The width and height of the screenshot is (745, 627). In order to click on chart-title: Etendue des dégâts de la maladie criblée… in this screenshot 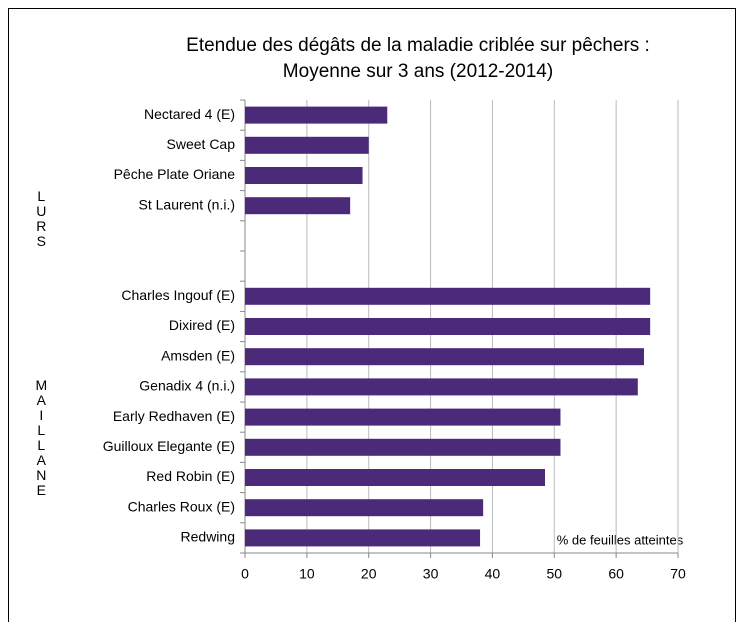, I will do `click(418, 45)`.